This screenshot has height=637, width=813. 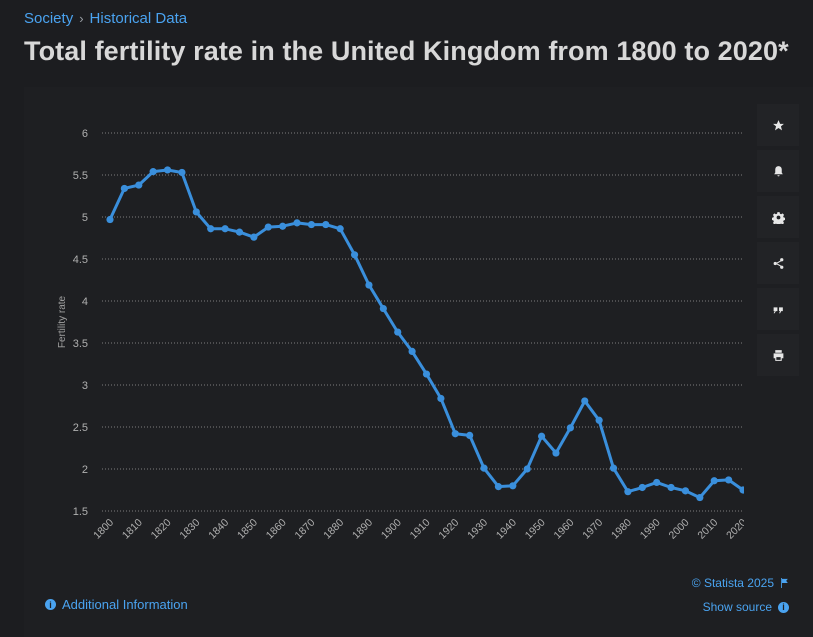 What do you see at coordinates (650, 529) in the screenshot?
I see `x-tick-label: 1990` at bounding box center [650, 529].